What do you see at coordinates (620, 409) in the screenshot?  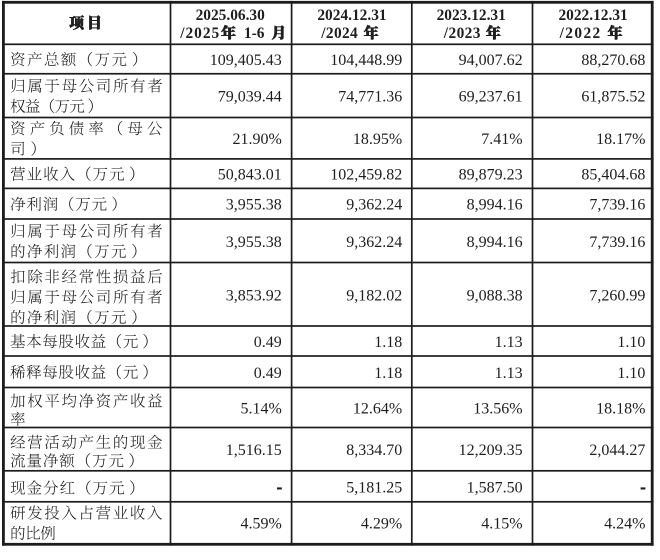 I see `svg-text: 18.18%` at bounding box center [620, 409].